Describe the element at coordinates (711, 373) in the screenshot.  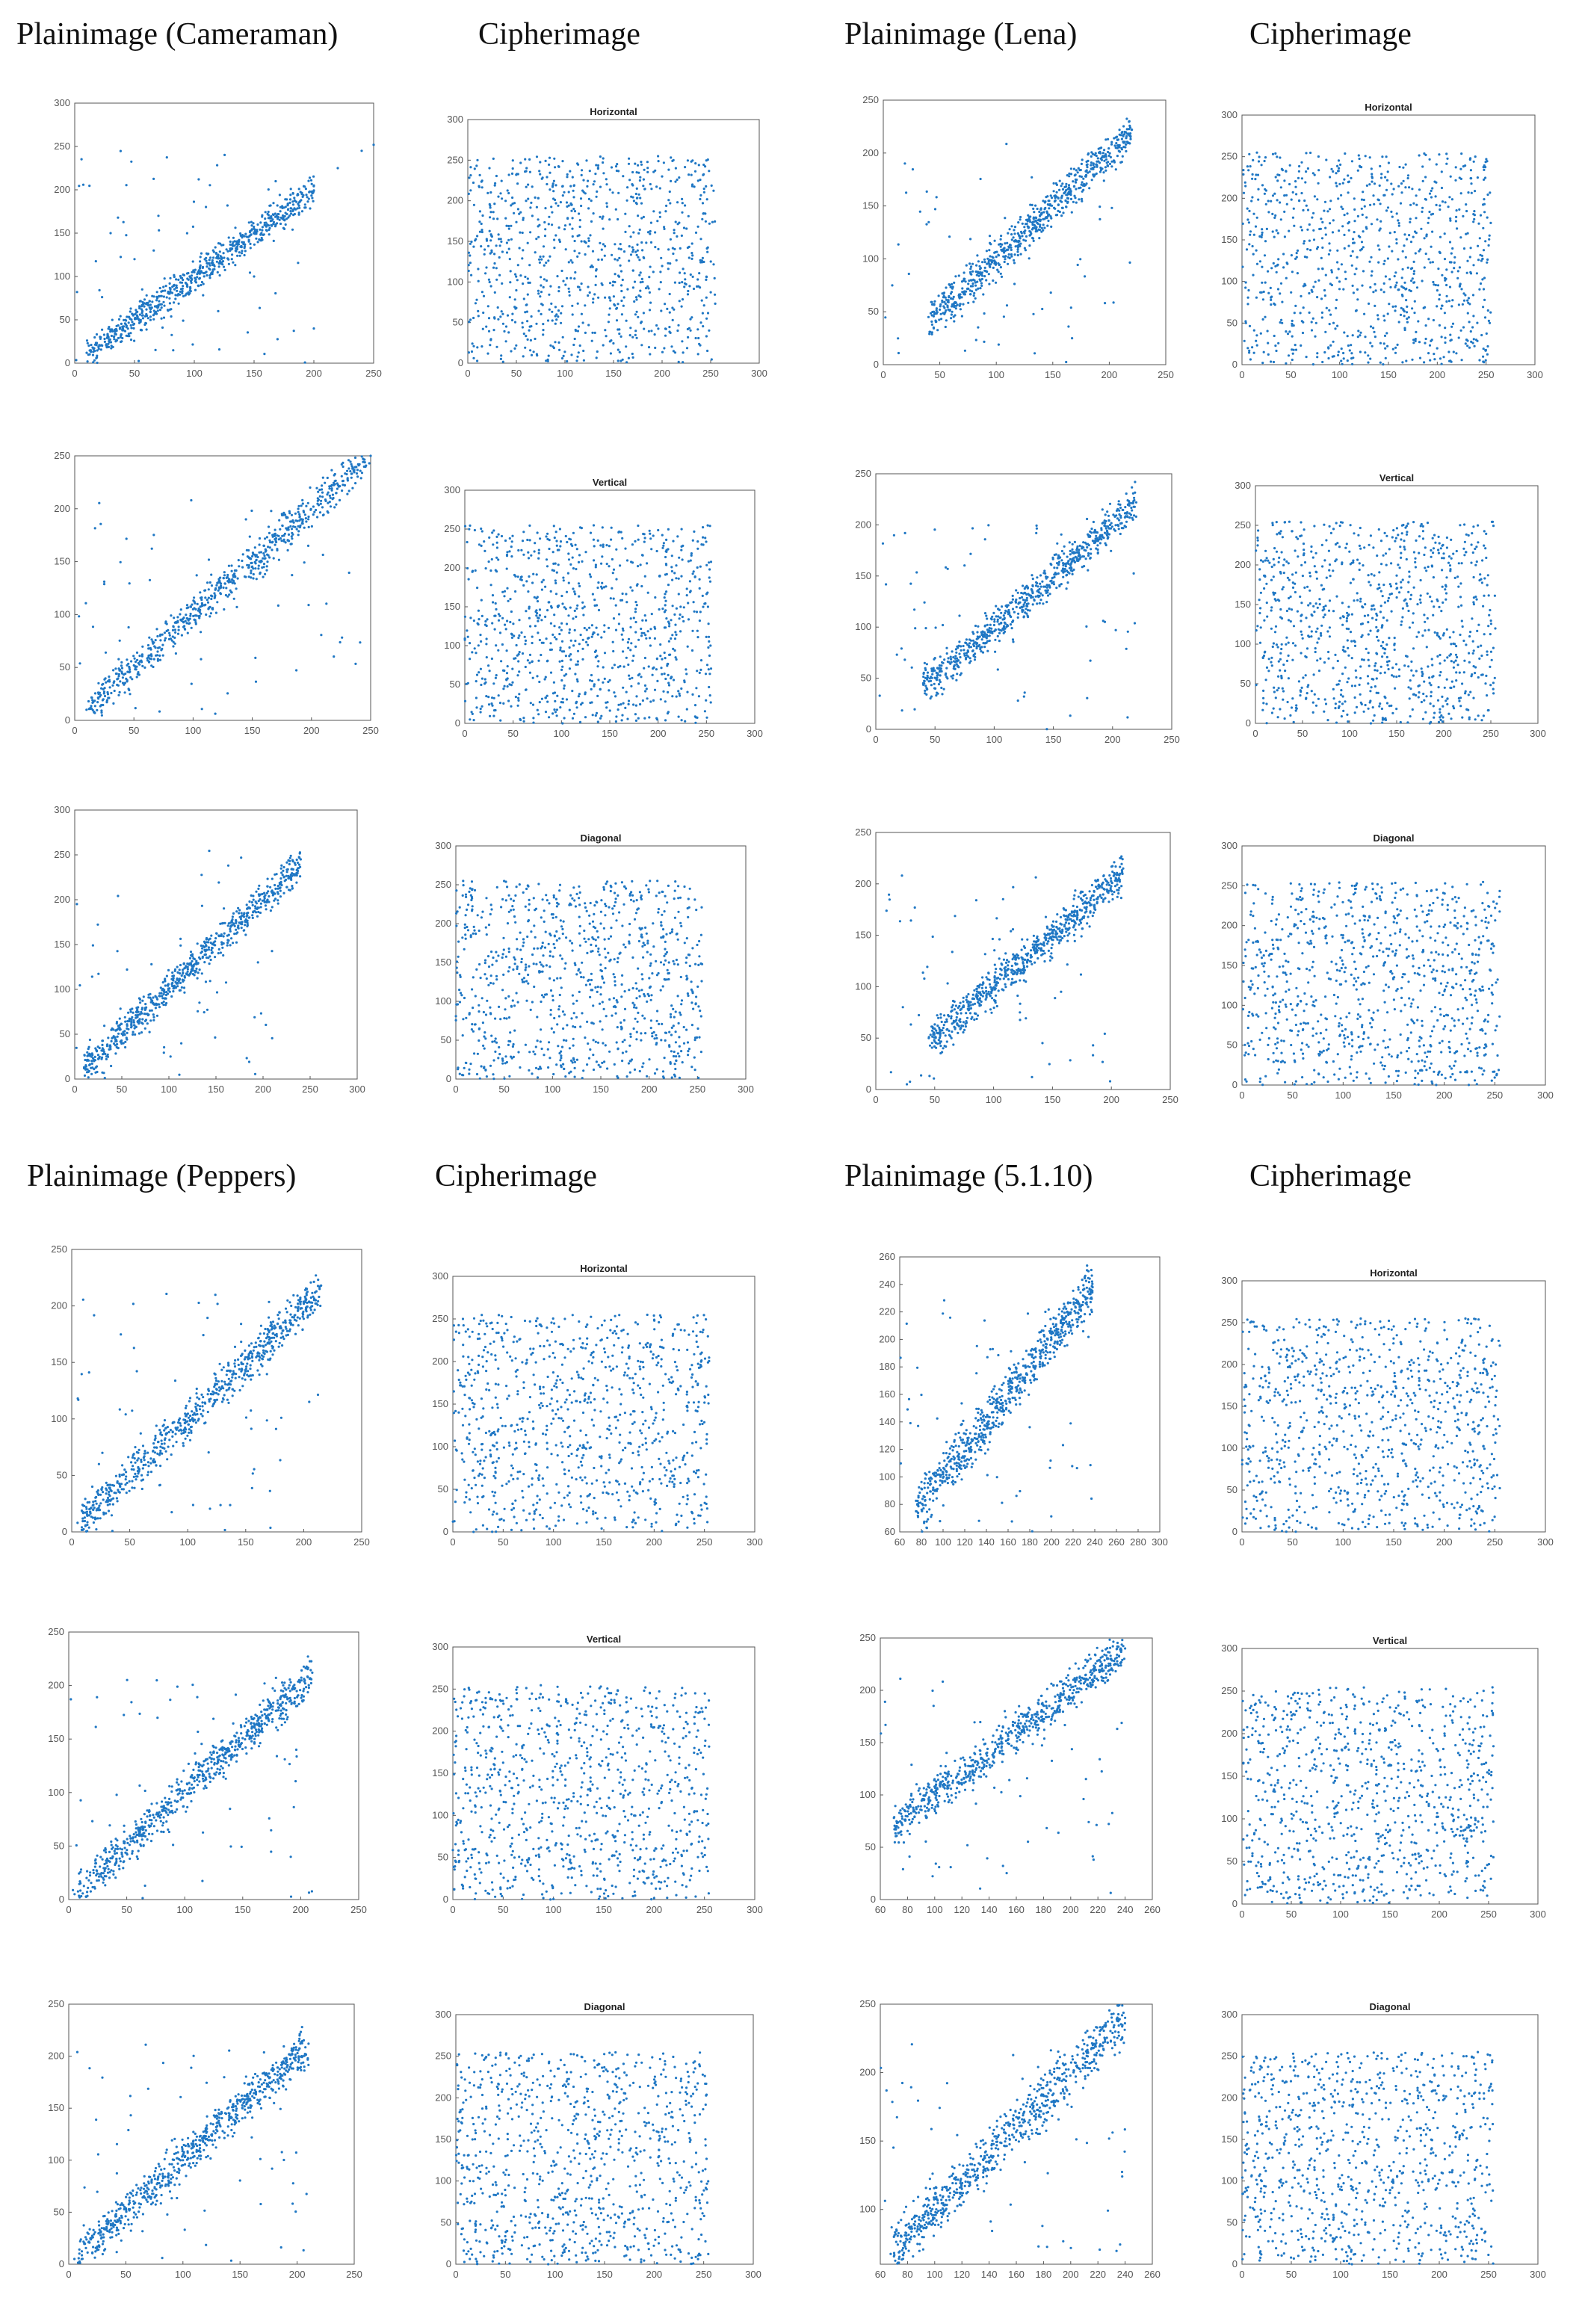
I see `x-tick-label: 250` at that location.